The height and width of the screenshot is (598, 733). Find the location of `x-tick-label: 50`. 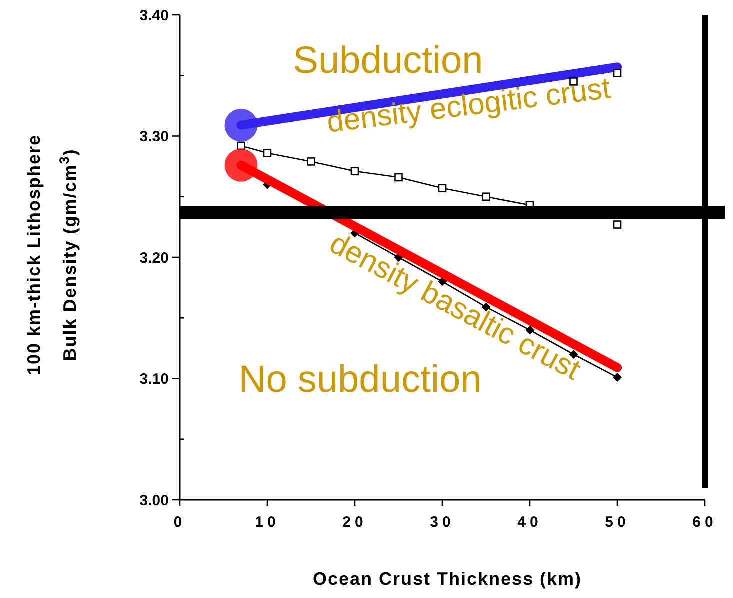

x-tick-label: 50 is located at coordinates (617, 522).